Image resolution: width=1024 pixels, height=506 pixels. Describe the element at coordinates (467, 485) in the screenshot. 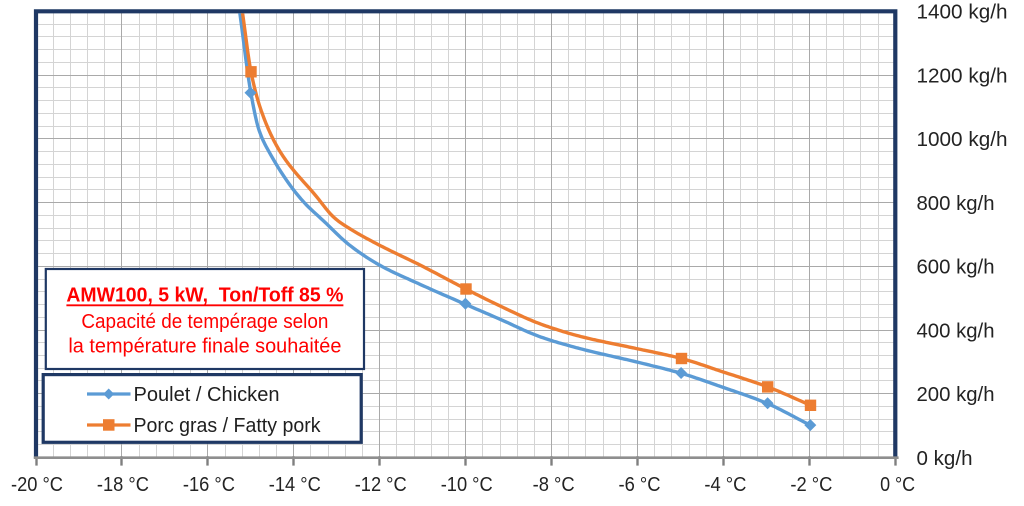

I see `svg-text: -10 °C` at that location.